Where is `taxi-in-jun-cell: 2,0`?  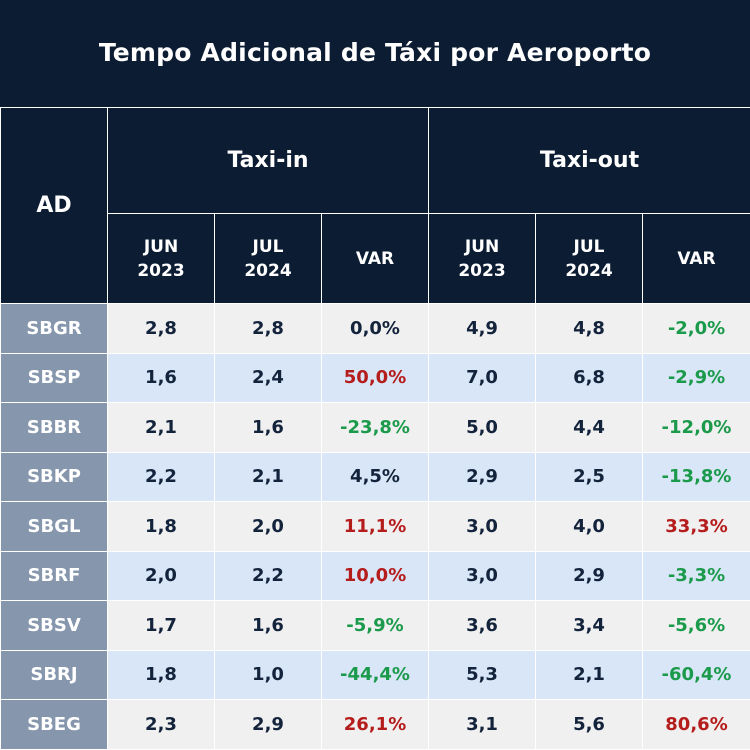
taxi-in-jun-cell: 2,0 is located at coordinates (161, 575).